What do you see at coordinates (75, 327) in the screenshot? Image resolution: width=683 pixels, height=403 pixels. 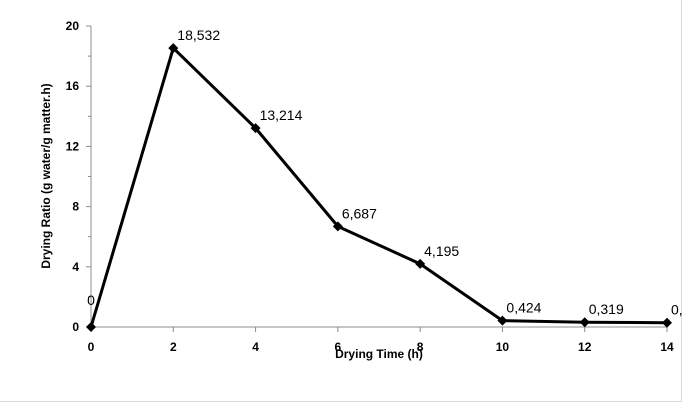 I see `y-tick-label-0: 0` at bounding box center [75, 327].